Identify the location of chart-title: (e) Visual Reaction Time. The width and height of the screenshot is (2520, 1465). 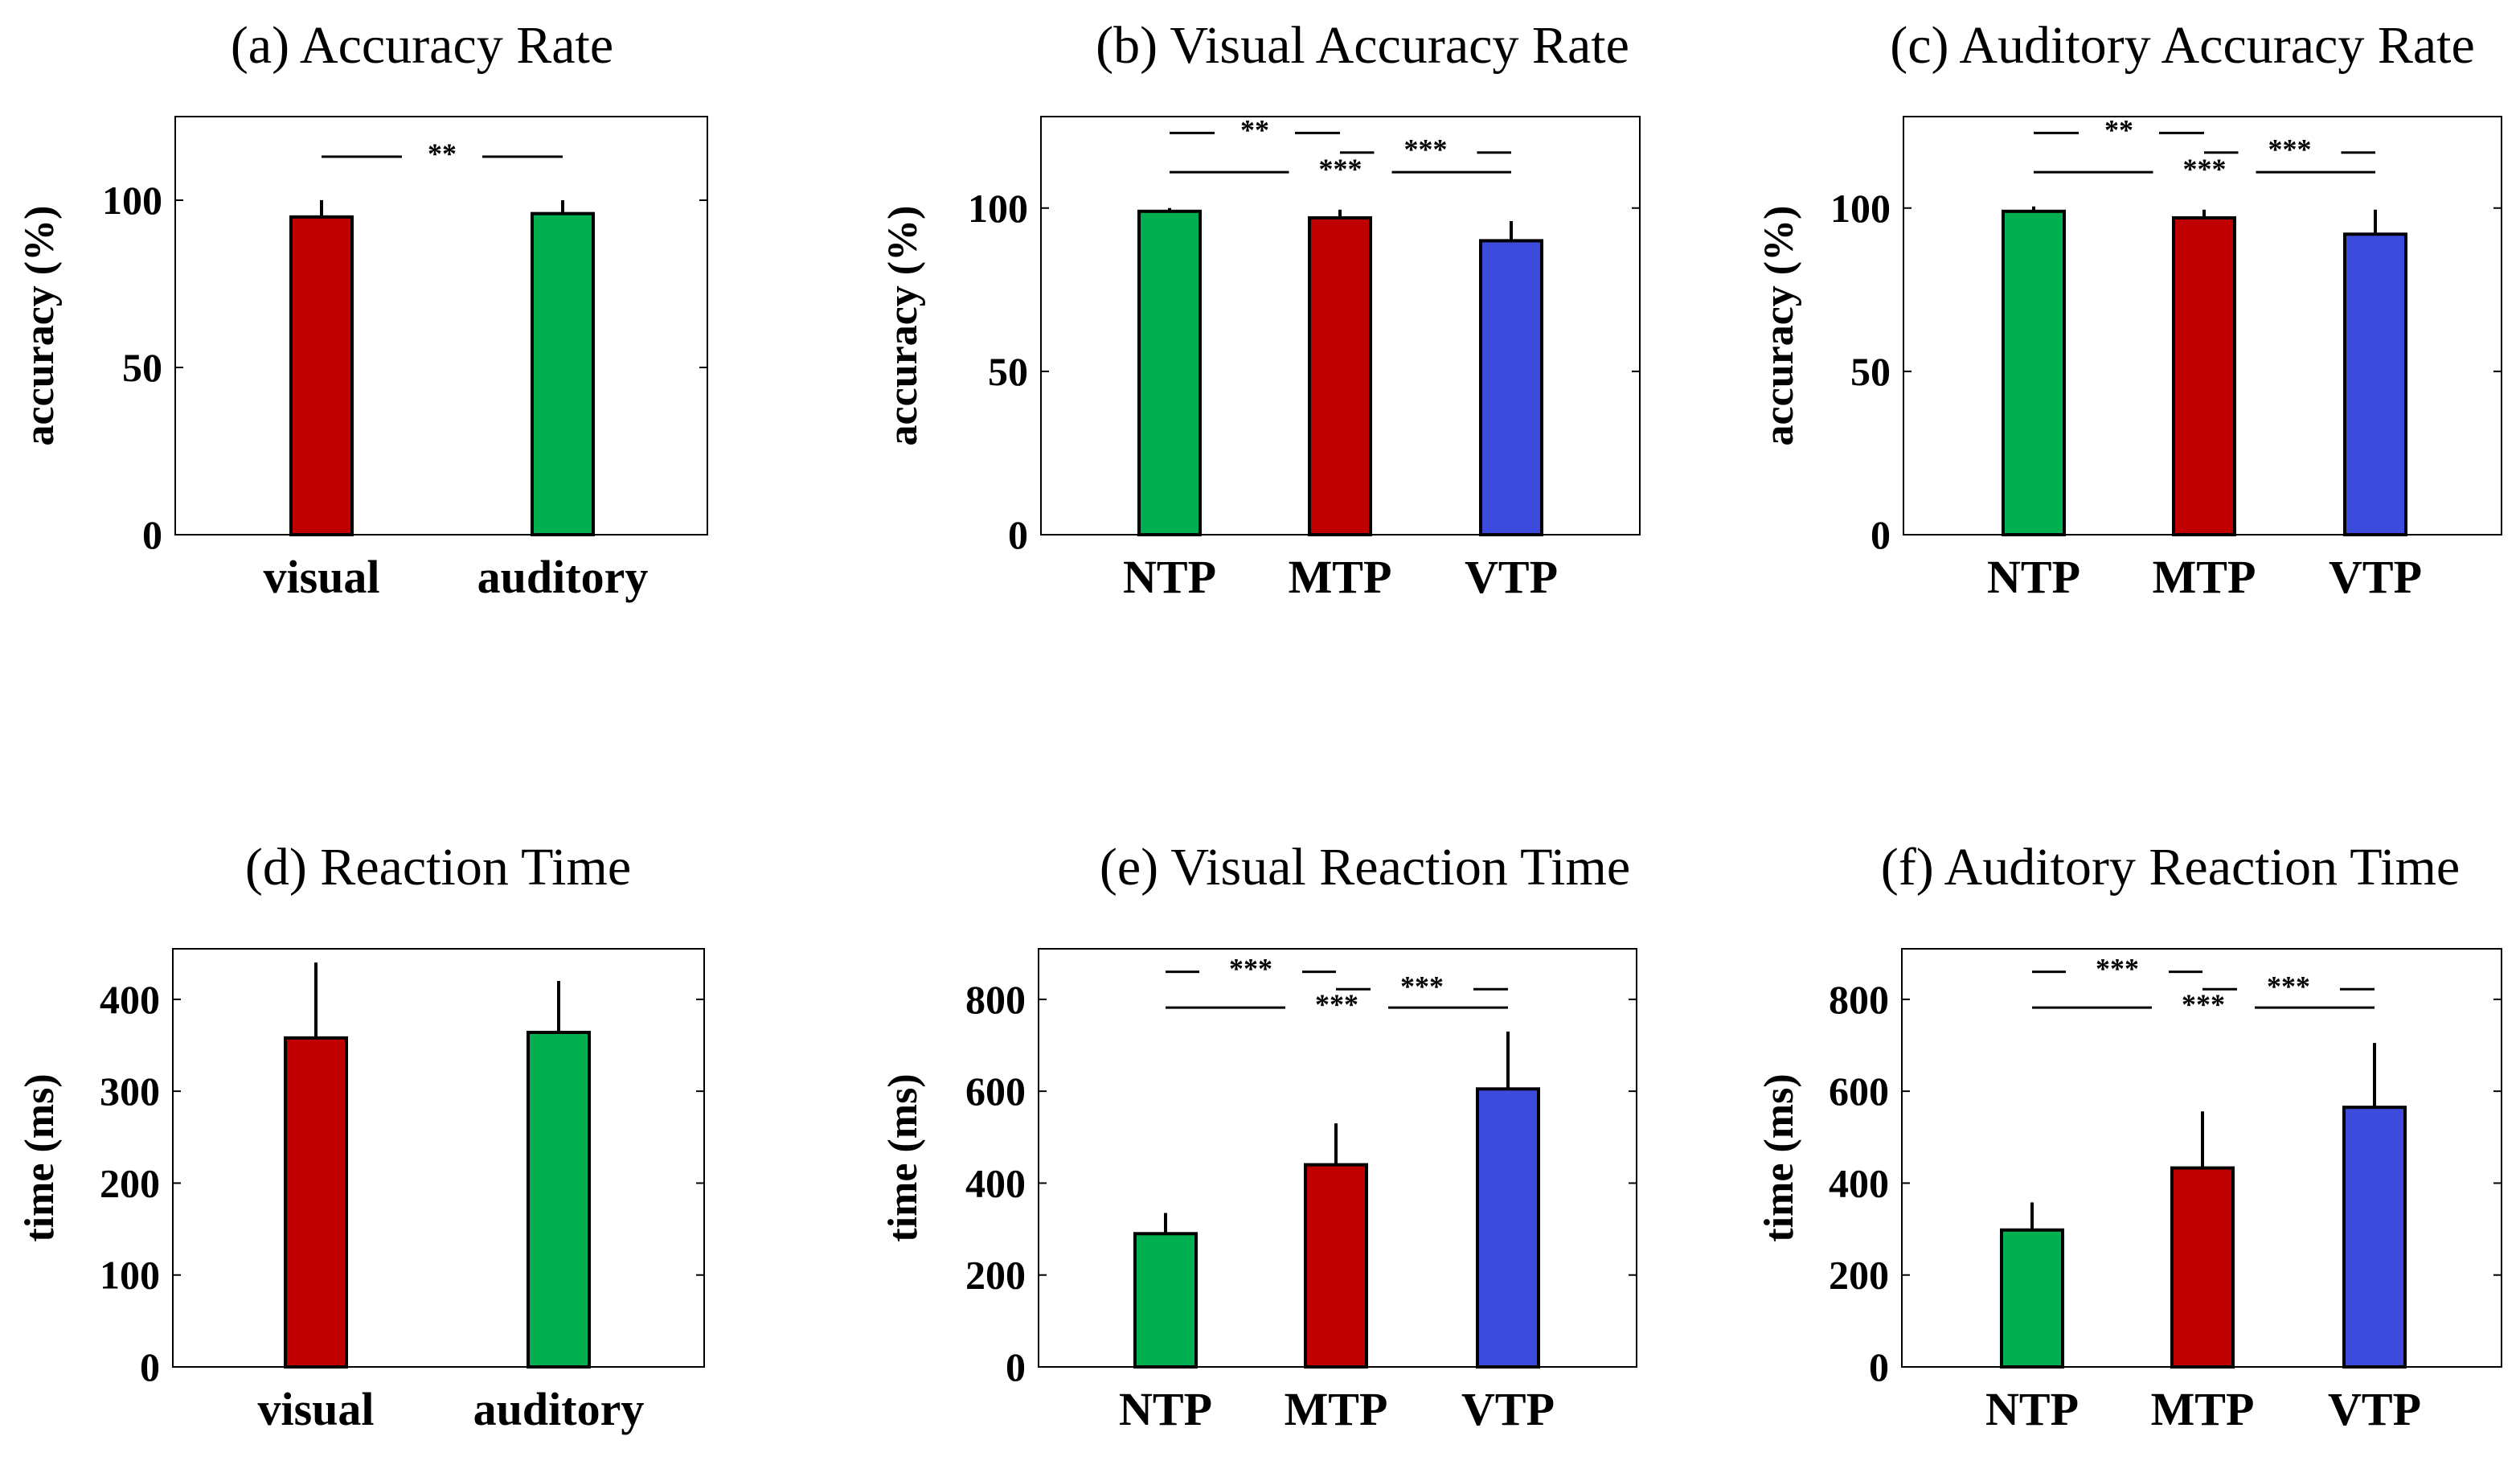
(1365, 867).